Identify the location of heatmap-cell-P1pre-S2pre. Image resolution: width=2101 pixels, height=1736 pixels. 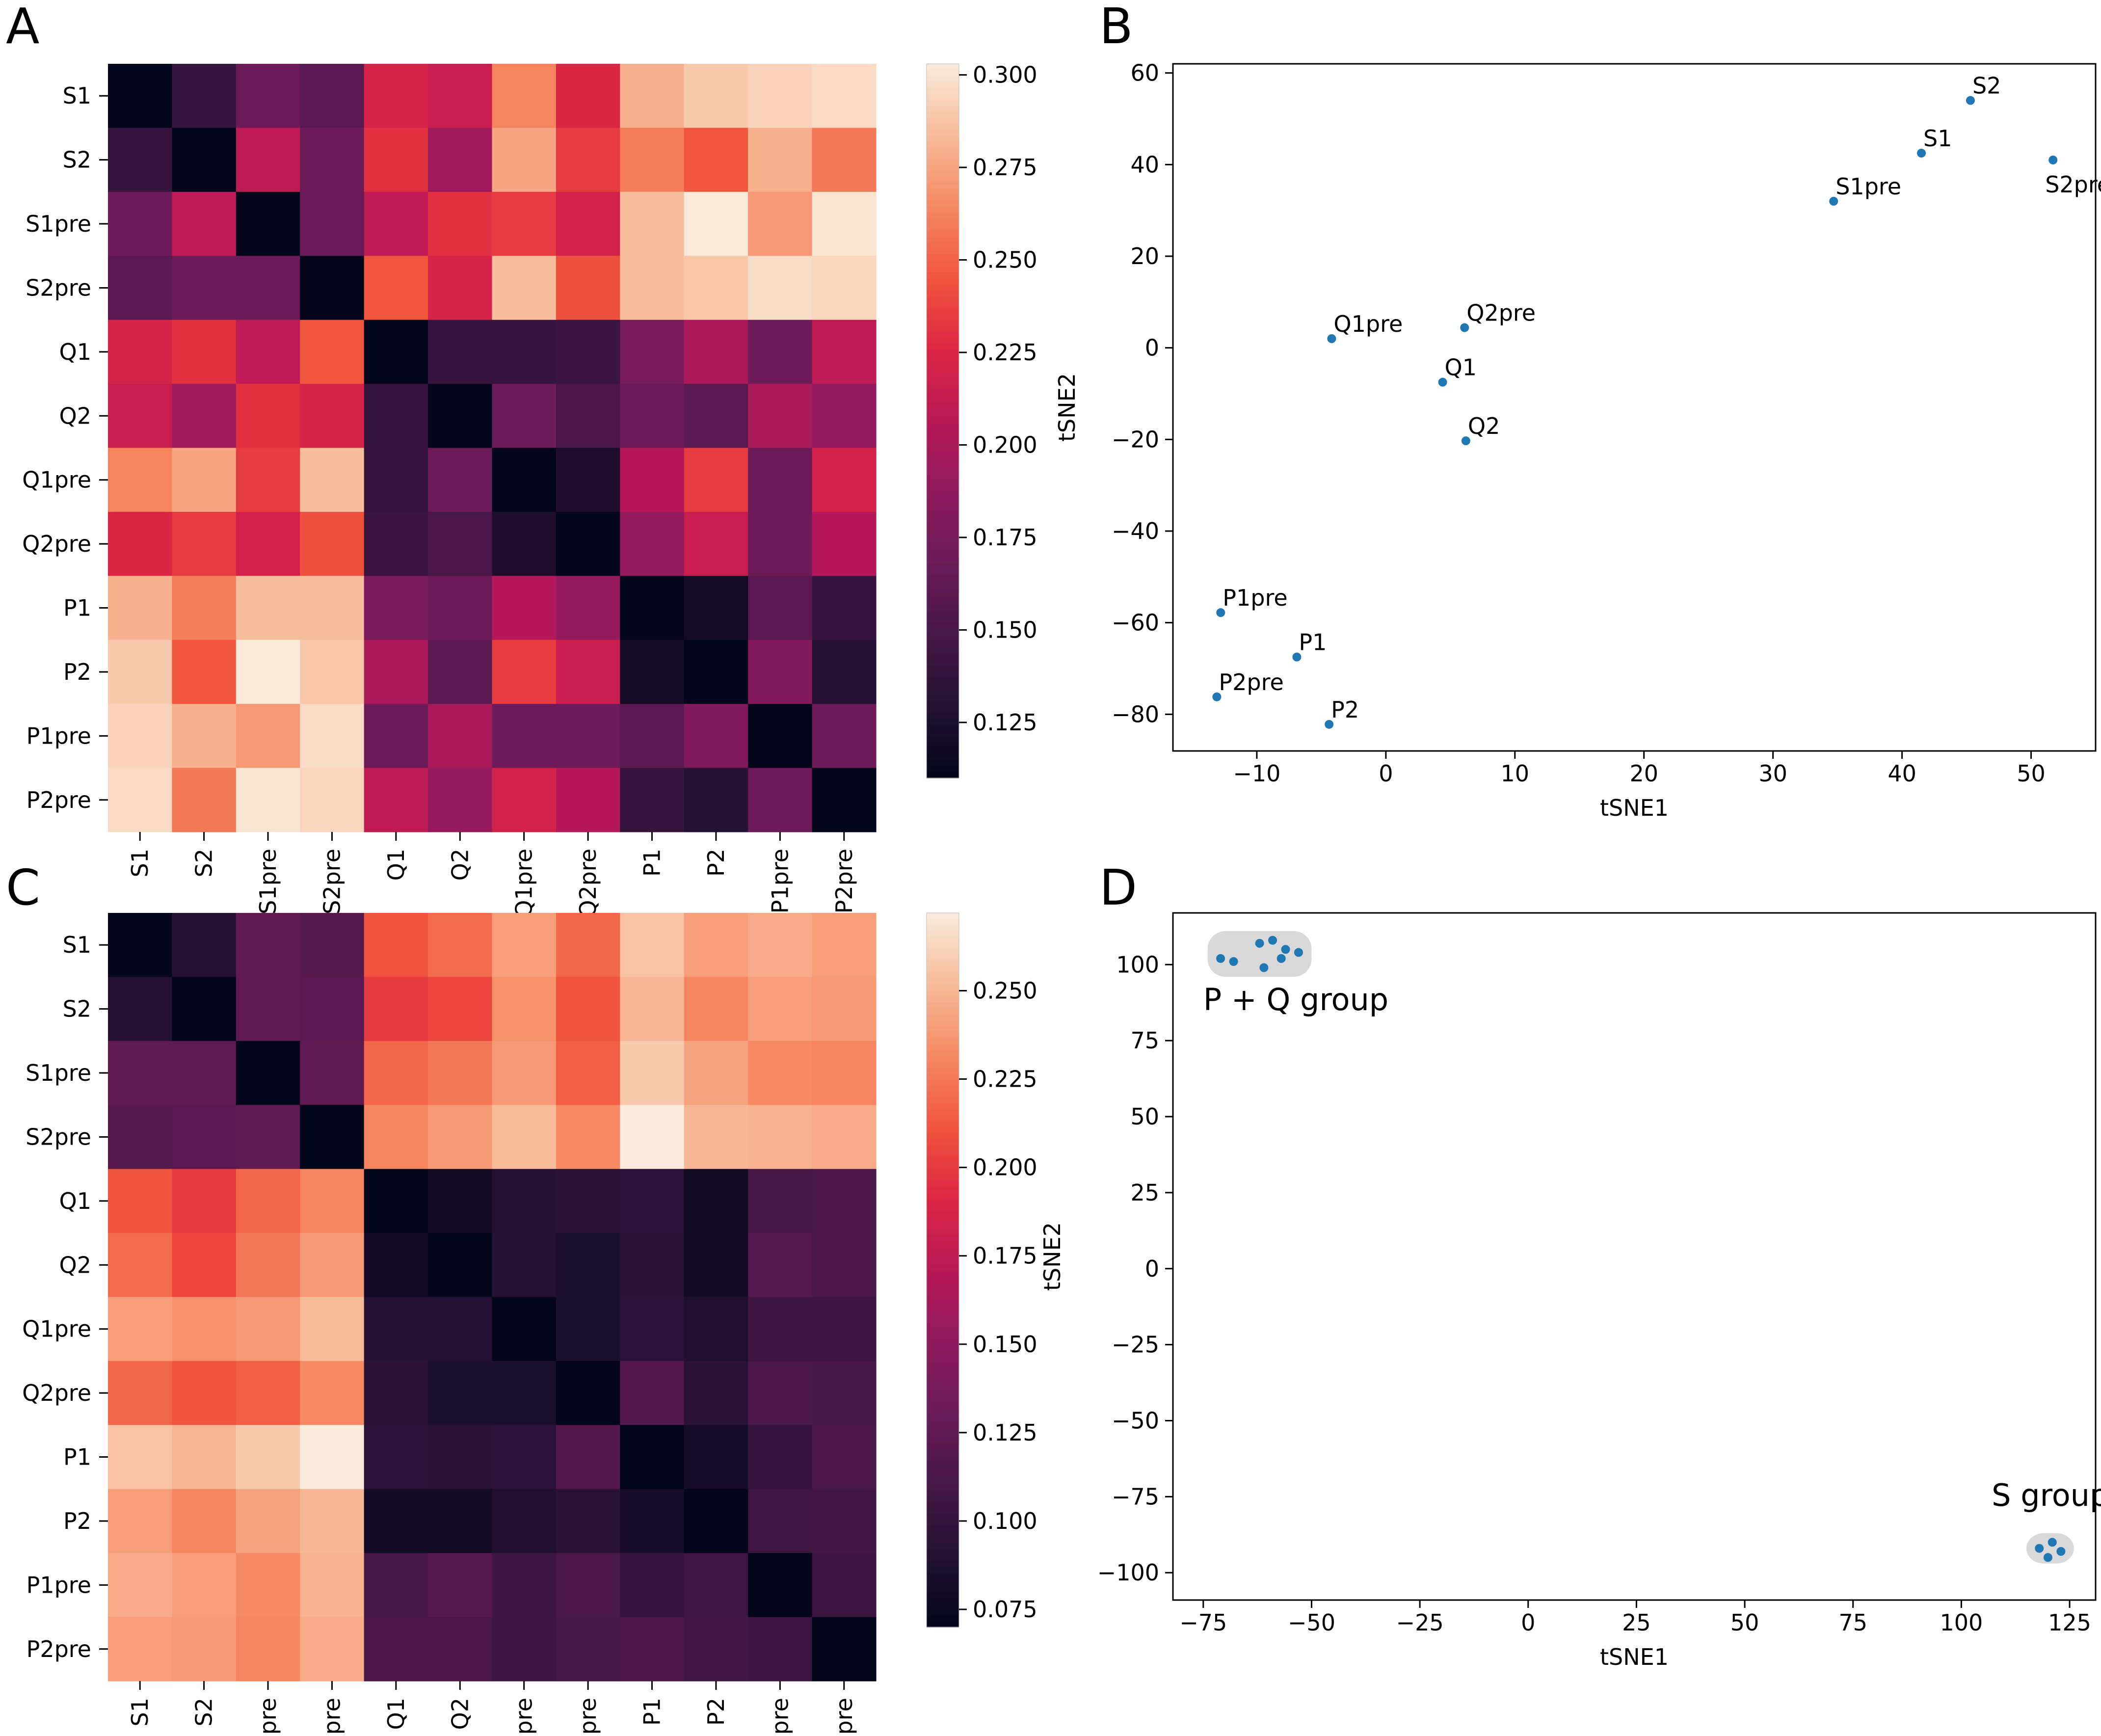
(333, 736).